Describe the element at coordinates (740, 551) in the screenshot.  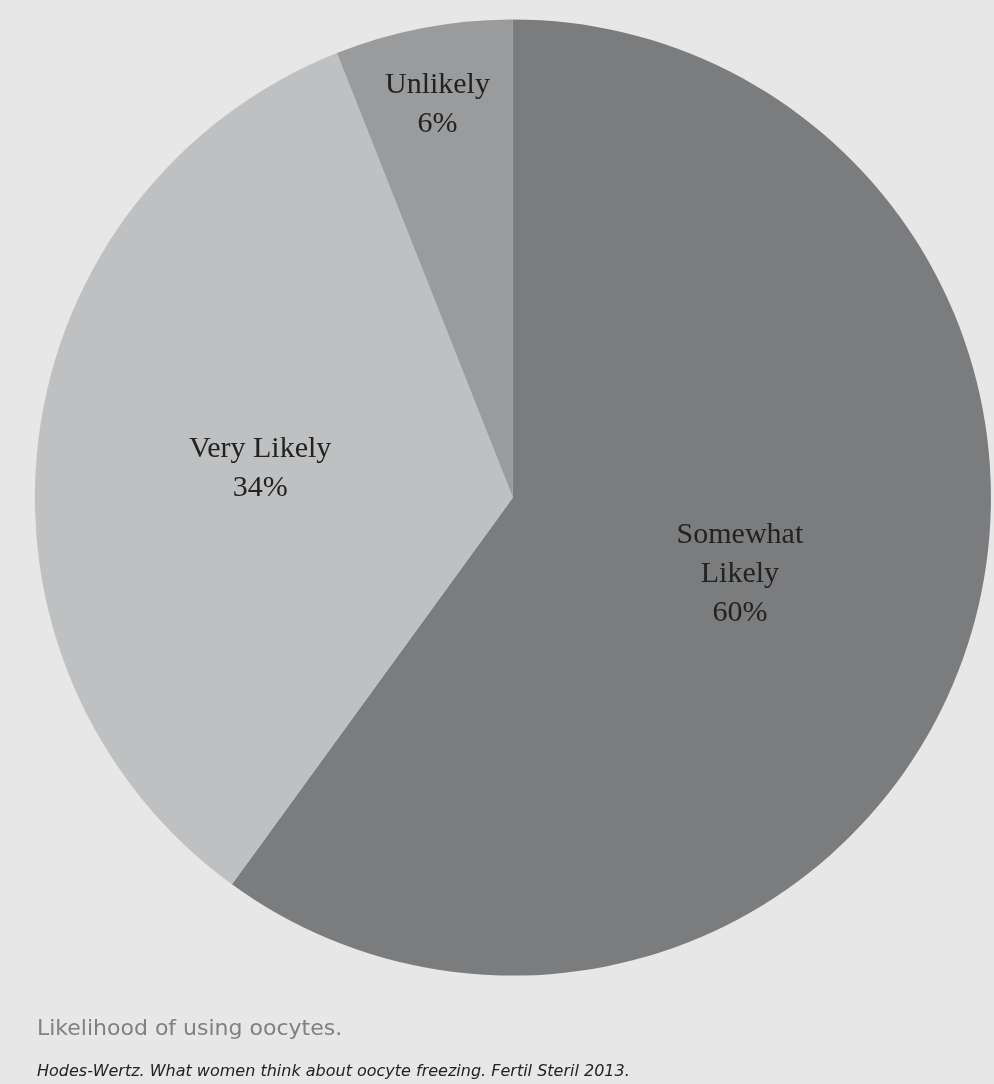
I see `slice-label: Somewhat Likely` at that location.